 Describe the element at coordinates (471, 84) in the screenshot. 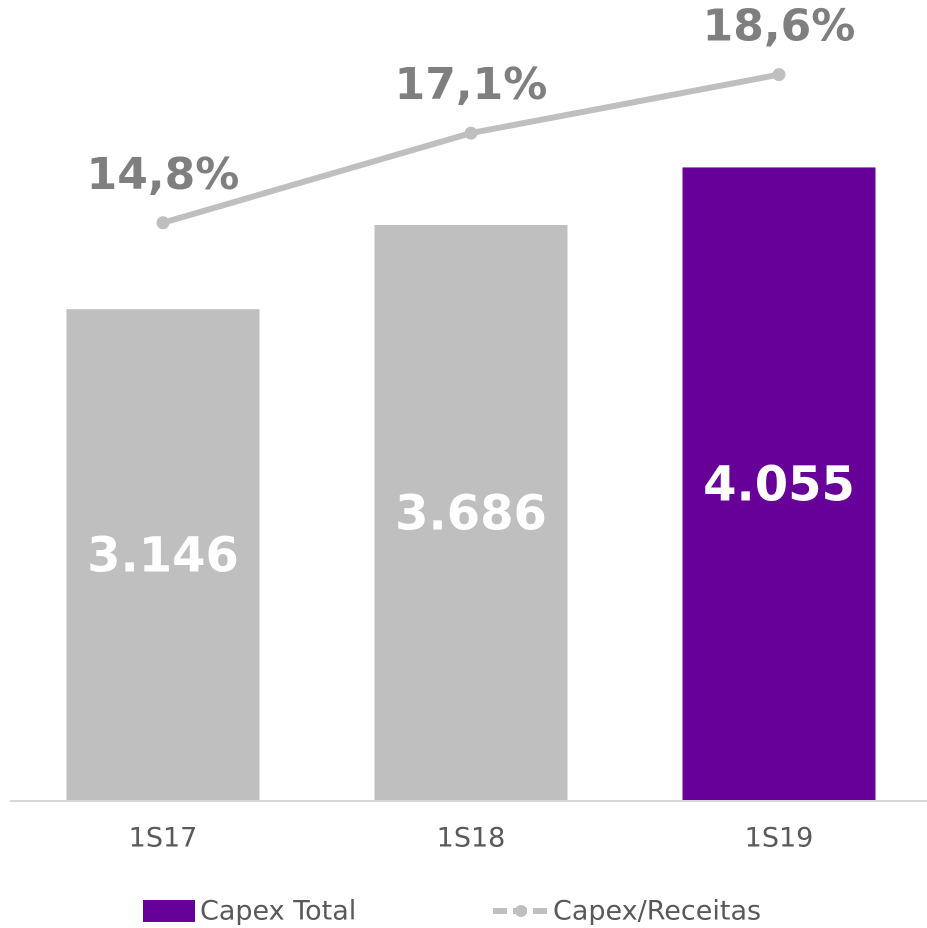

I see `line-value-label: 17,1%` at that location.